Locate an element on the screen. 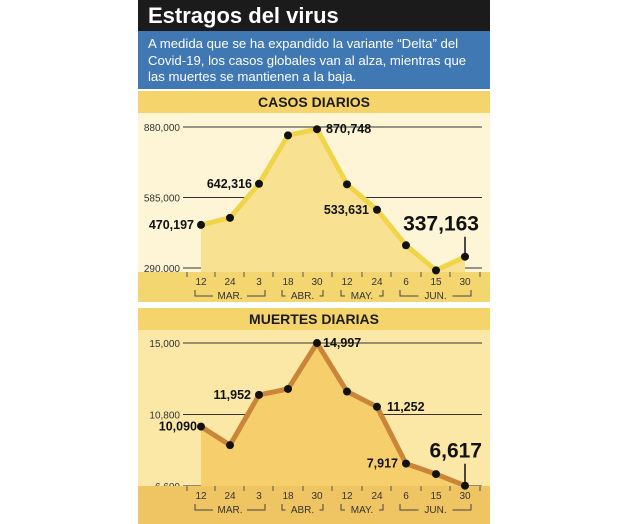 This screenshot has width=628, height=524. data-label: 11,952 is located at coordinates (232, 395).